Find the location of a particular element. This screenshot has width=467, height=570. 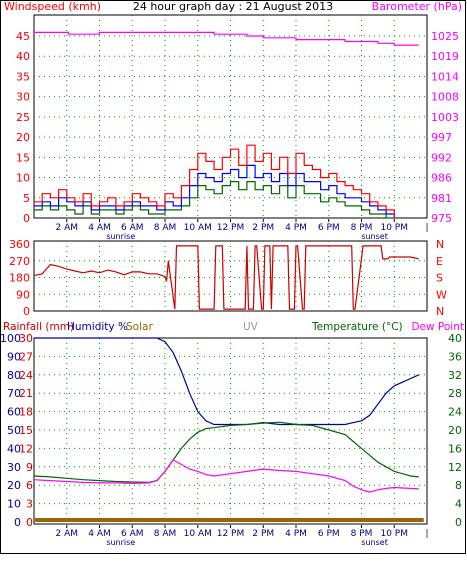

barometer-axis-title: Barometer (hPa) is located at coordinates (417, 6).